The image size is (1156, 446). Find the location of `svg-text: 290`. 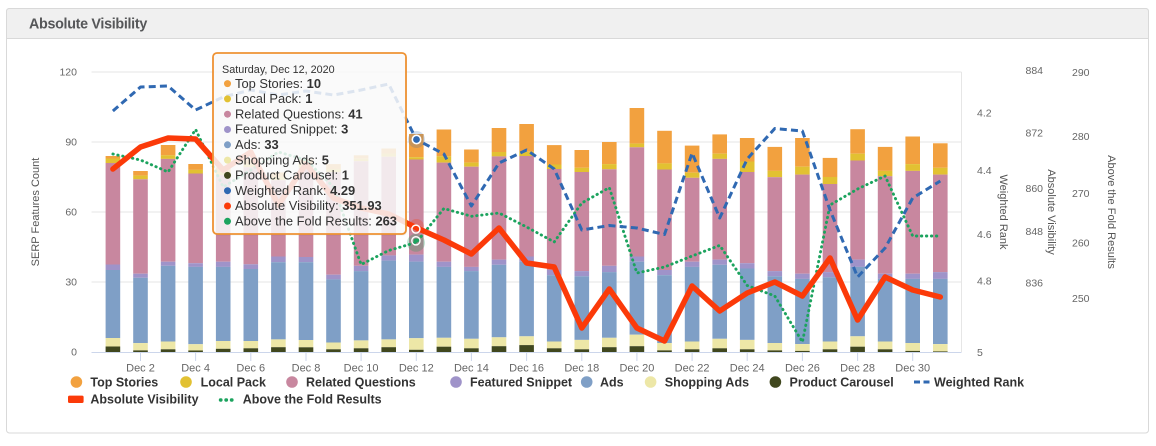

svg-text: 290 is located at coordinates (1081, 73).